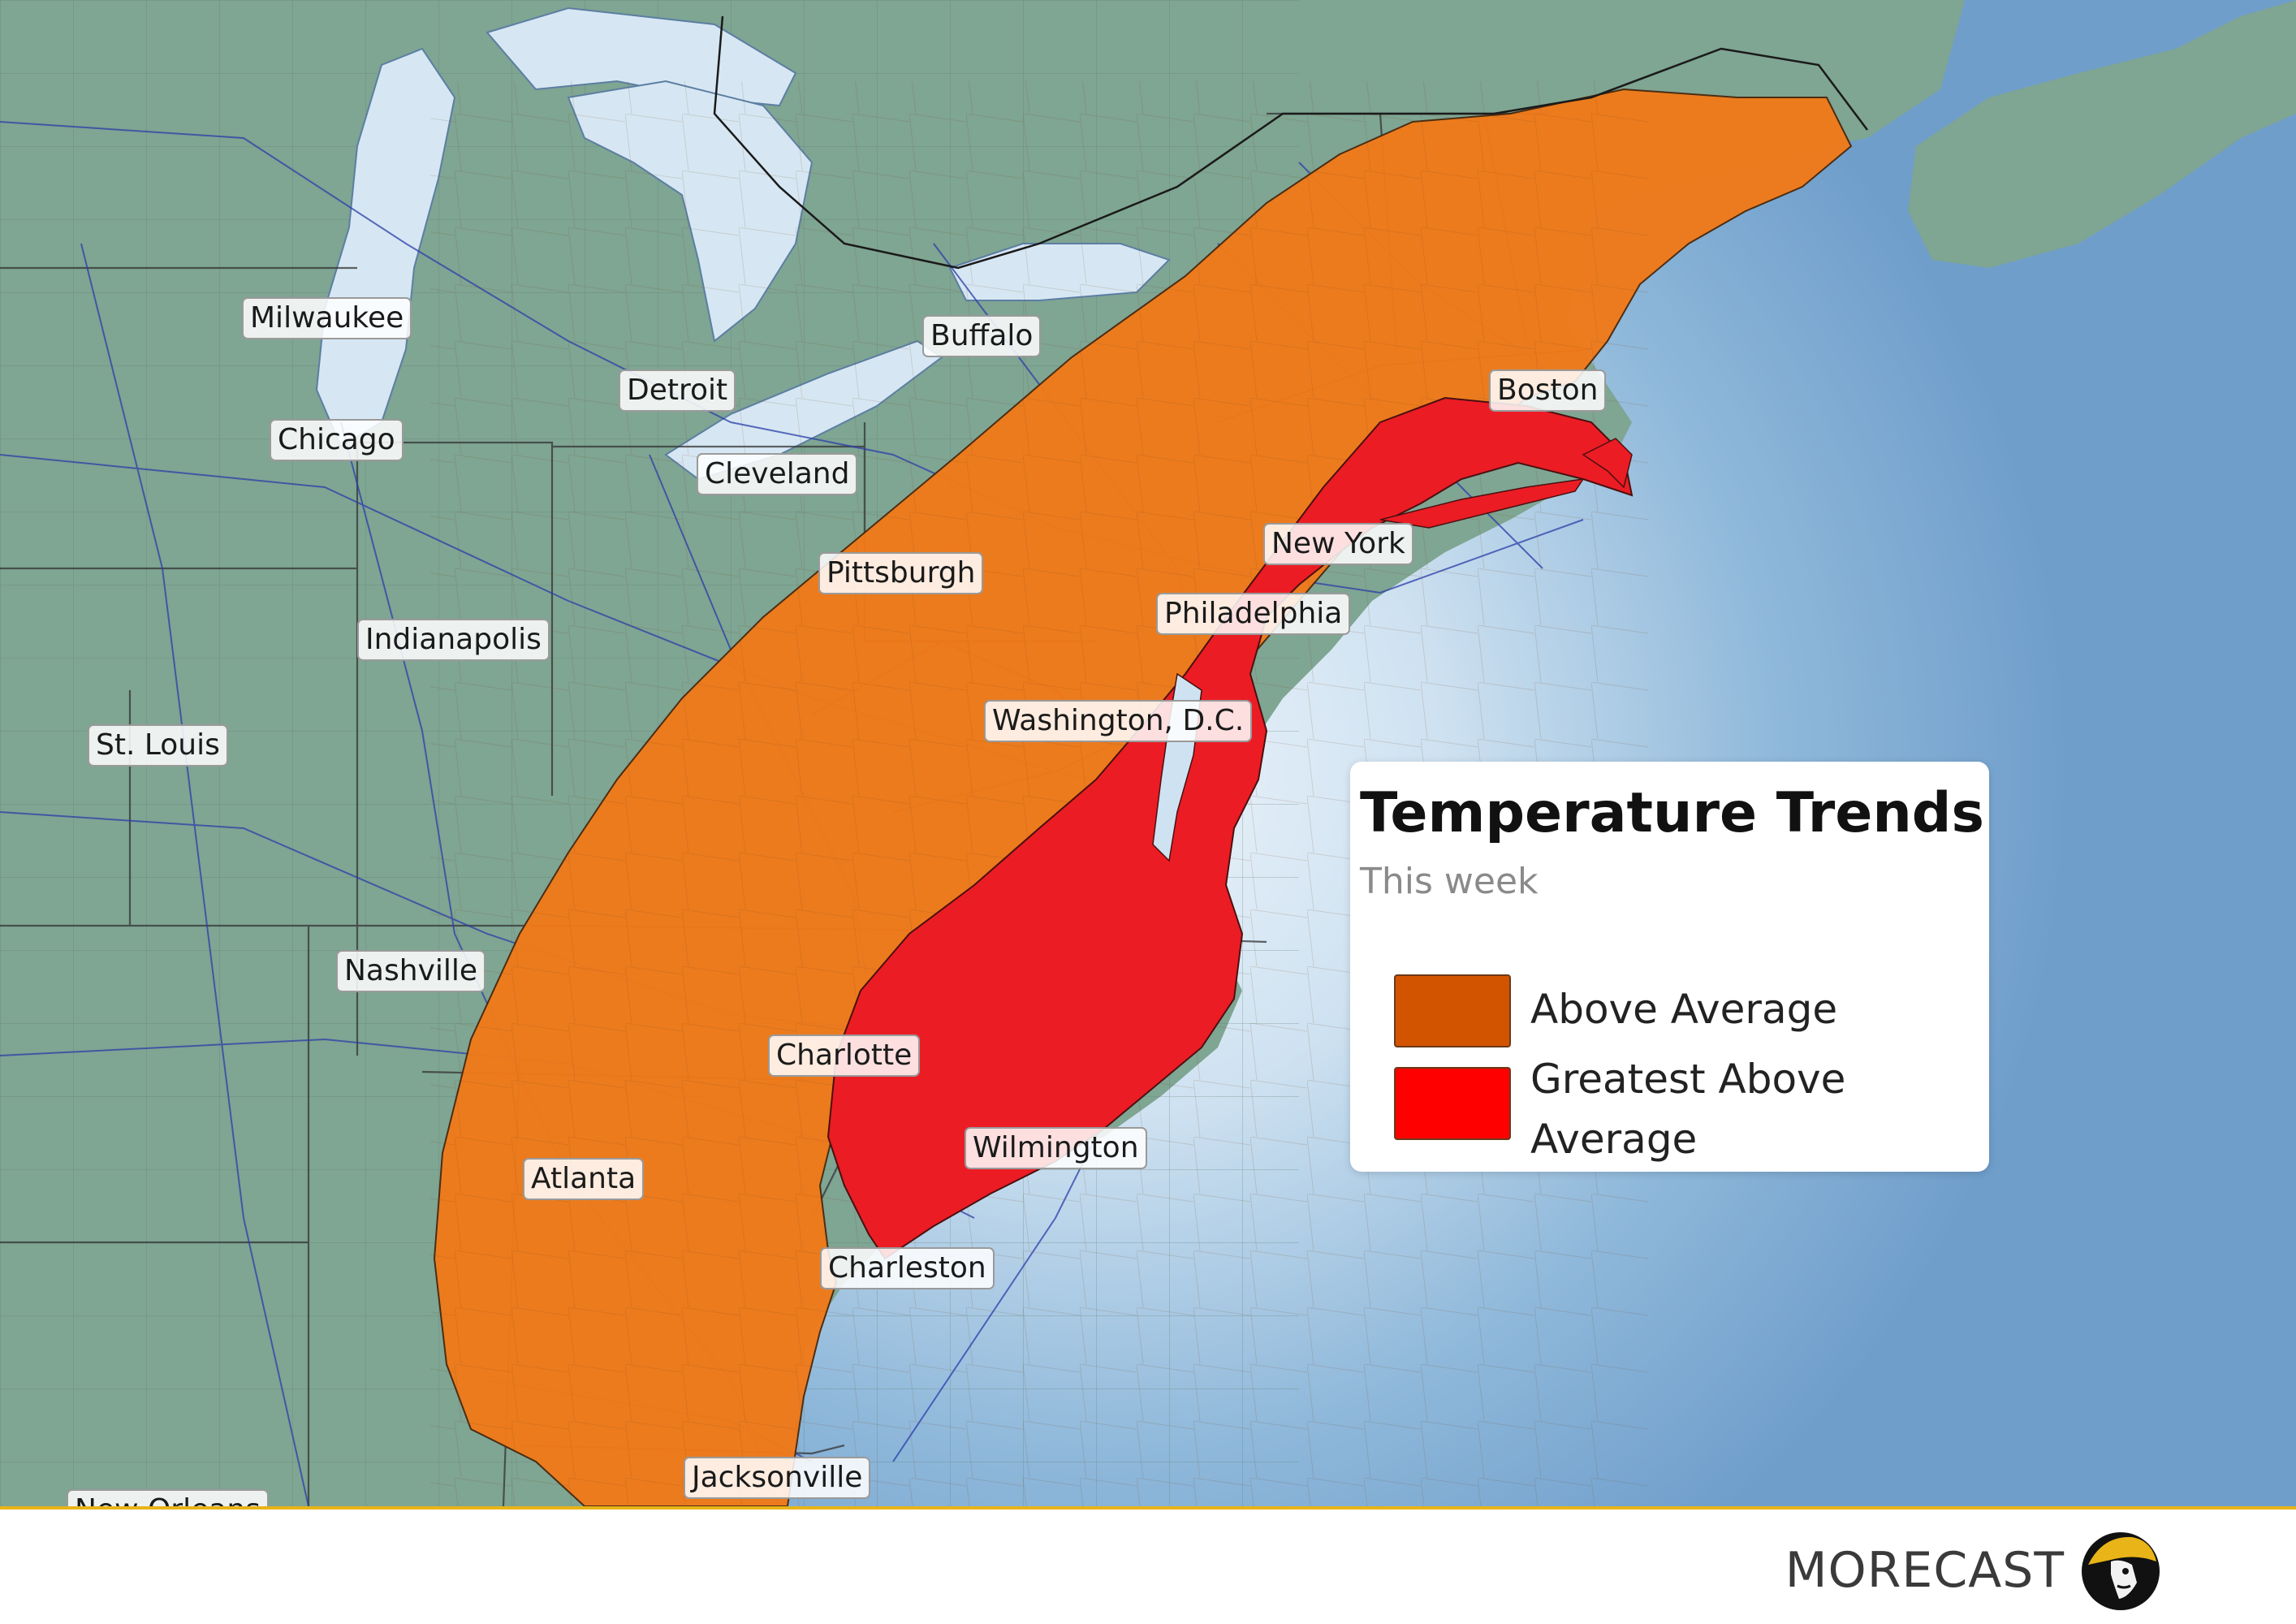  What do you see at coordinates (2102, 134) in the screenshot?
I see `land-maritimes` at bounding box center [2102, 134].